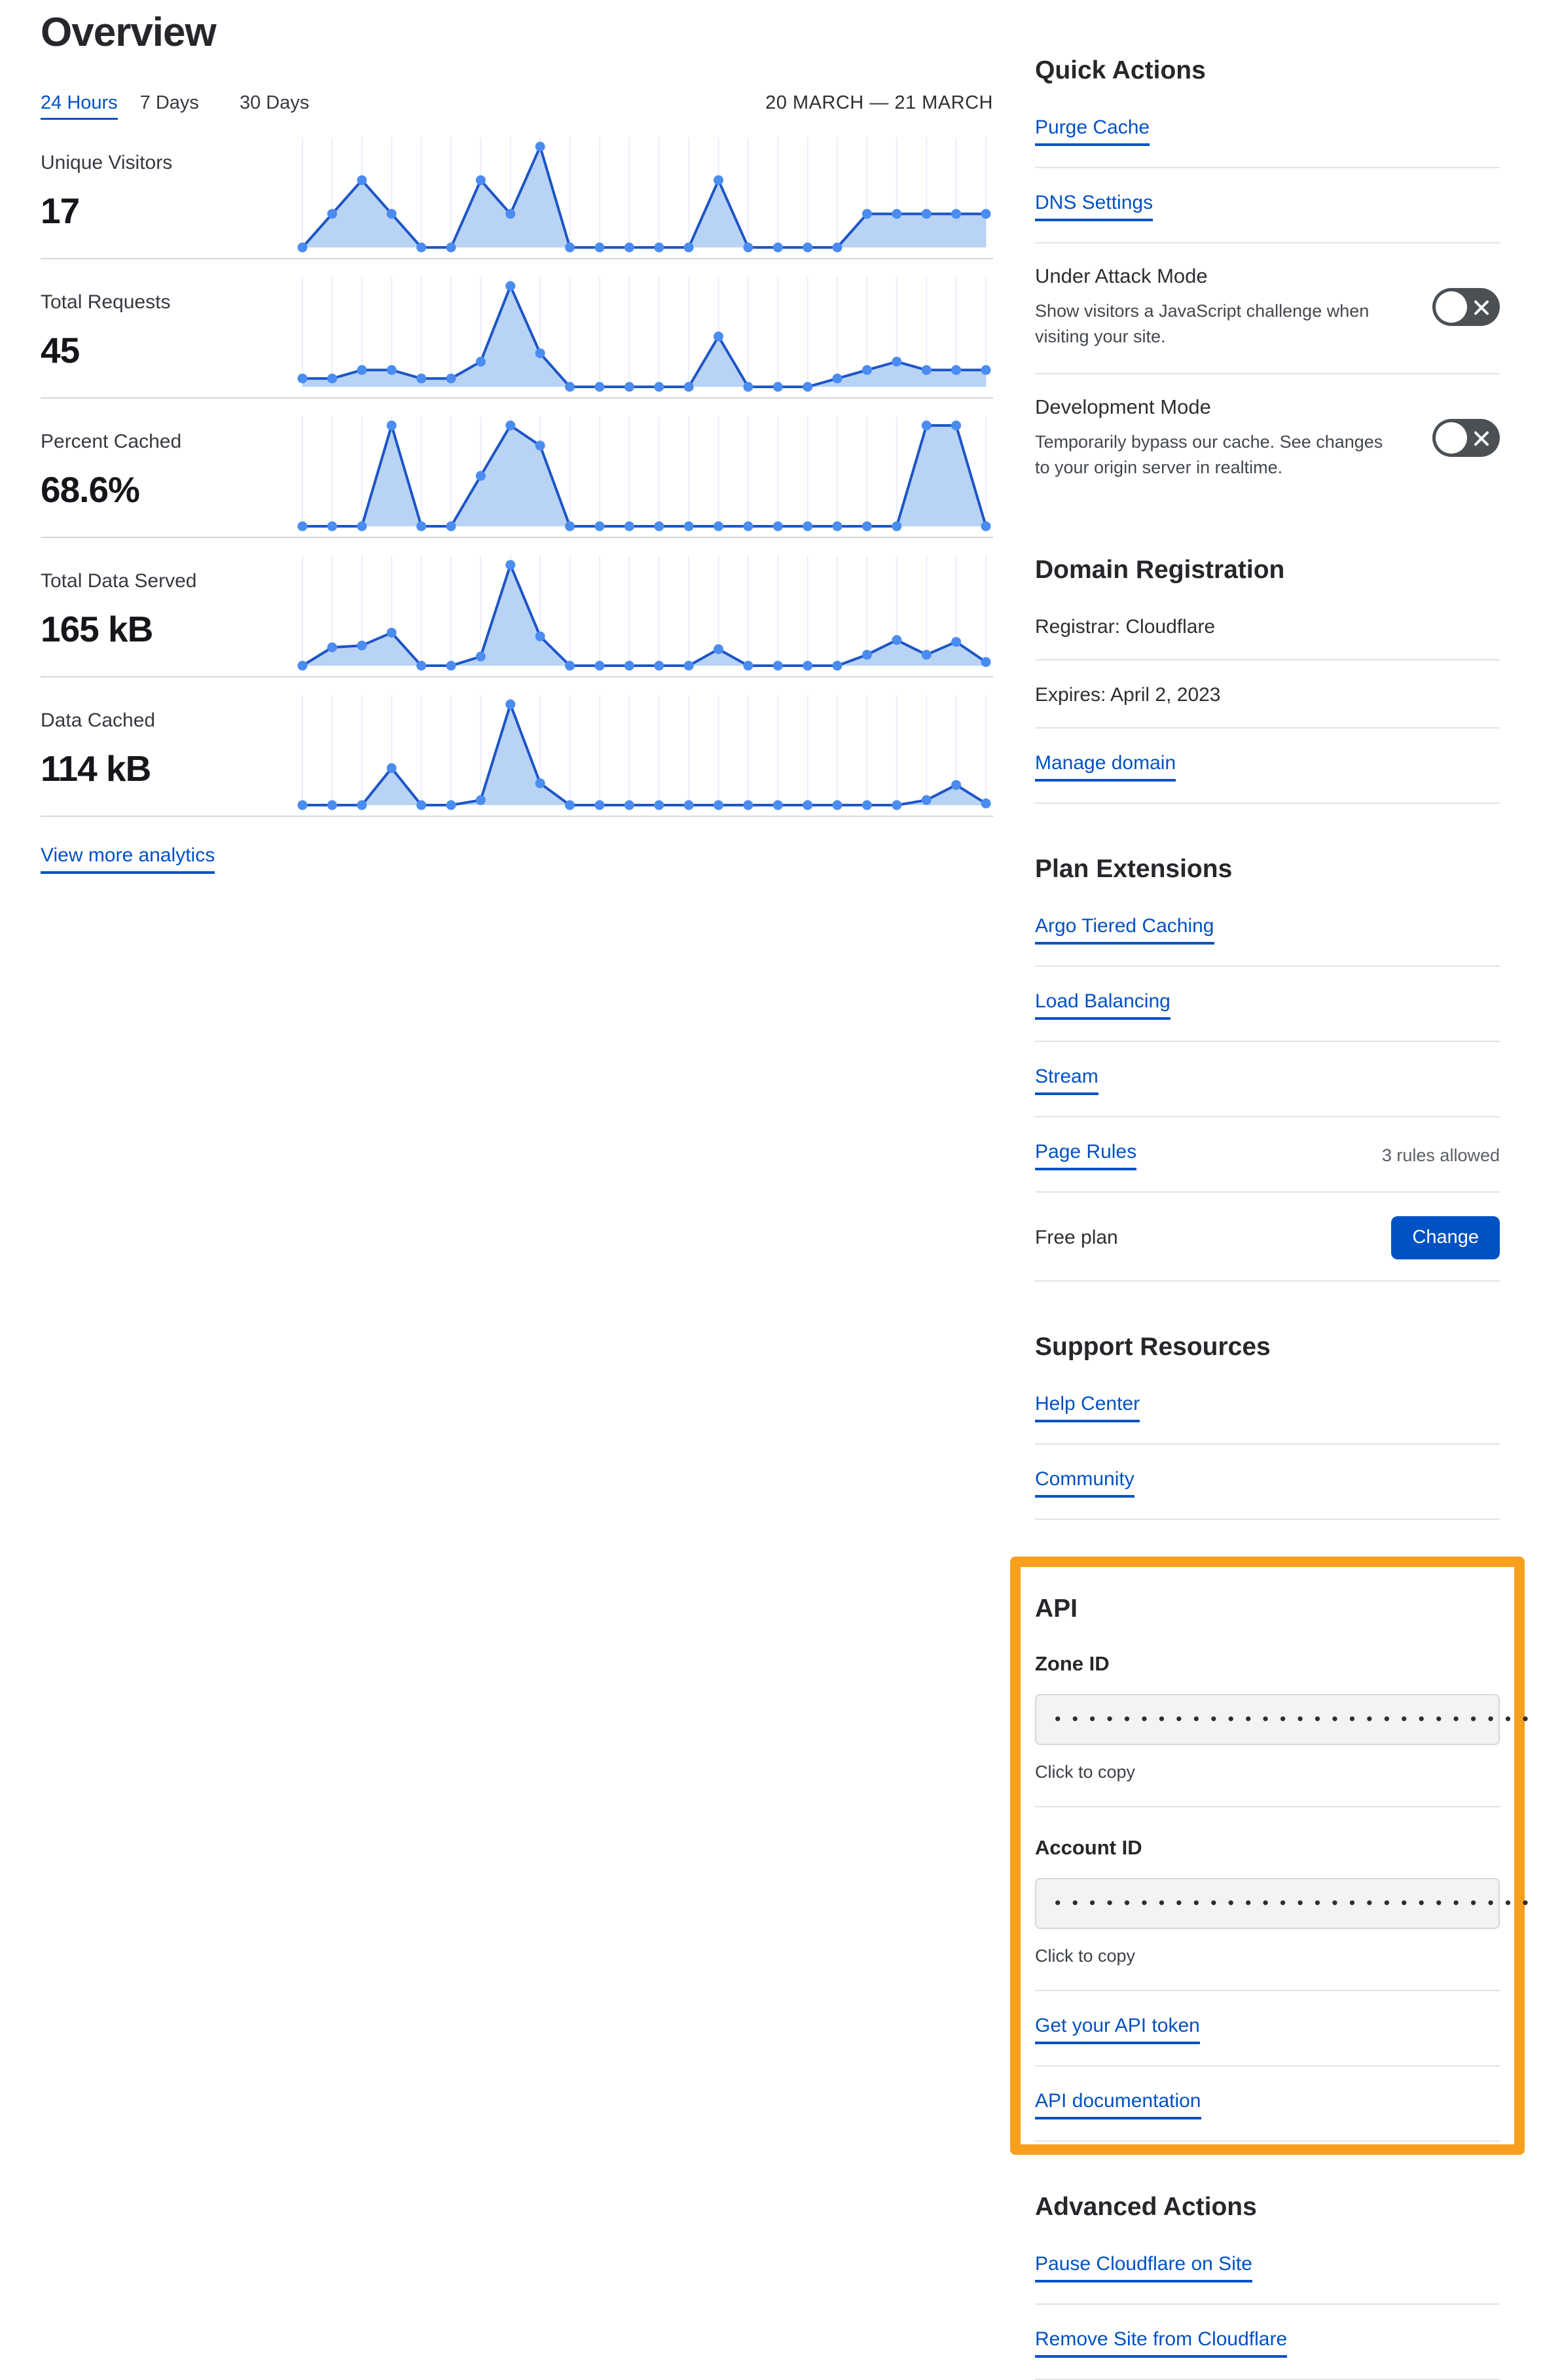 This screenshot has width=1543, height=2380. What do you see at coordinates (98, 720) in the screenshot?
I see `metric-label: Data Cached` at bounding box center [98, 720].